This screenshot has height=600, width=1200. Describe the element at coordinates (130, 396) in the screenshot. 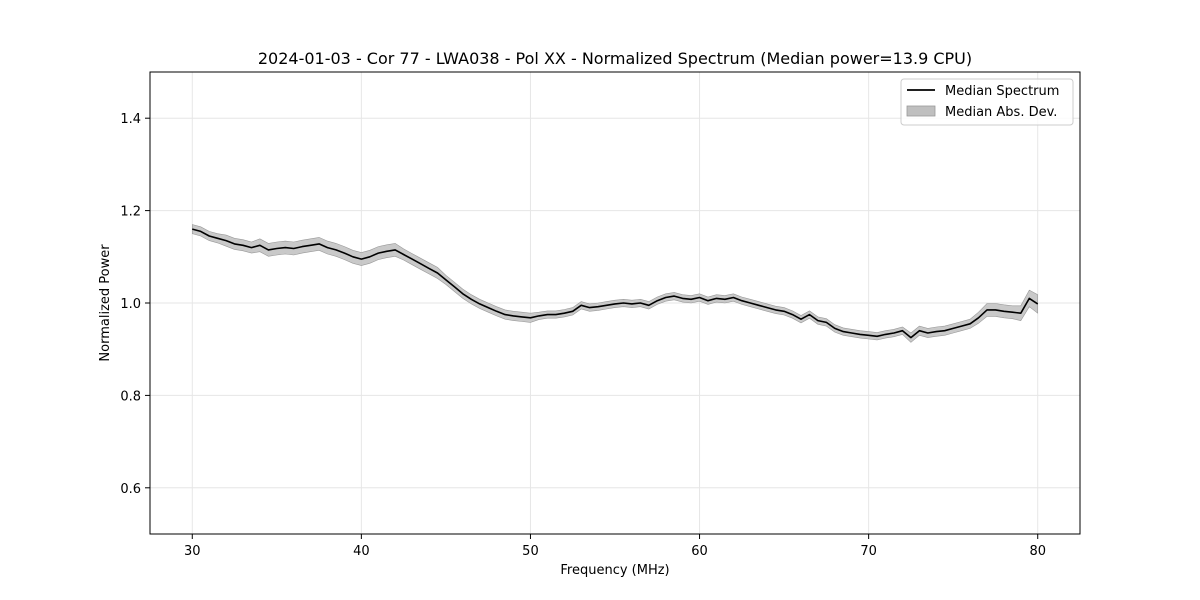

I see `y-tick-label: 0.8` at that location.